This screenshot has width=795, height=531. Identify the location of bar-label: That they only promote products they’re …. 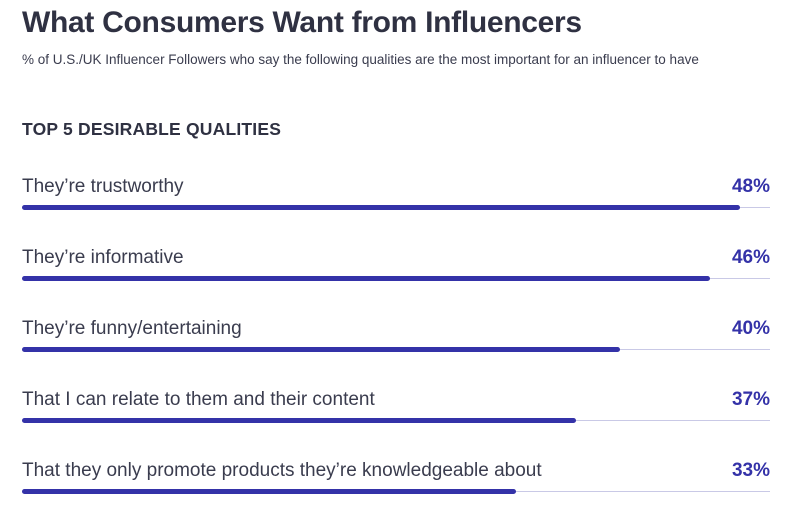
(282, 470).